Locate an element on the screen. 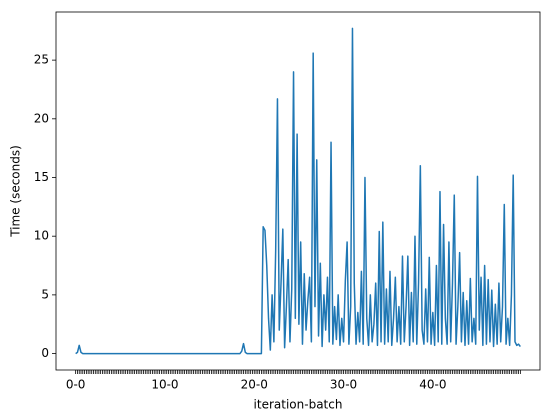  x-axis-label: iteration-batch is located at coordinates (298, 405).